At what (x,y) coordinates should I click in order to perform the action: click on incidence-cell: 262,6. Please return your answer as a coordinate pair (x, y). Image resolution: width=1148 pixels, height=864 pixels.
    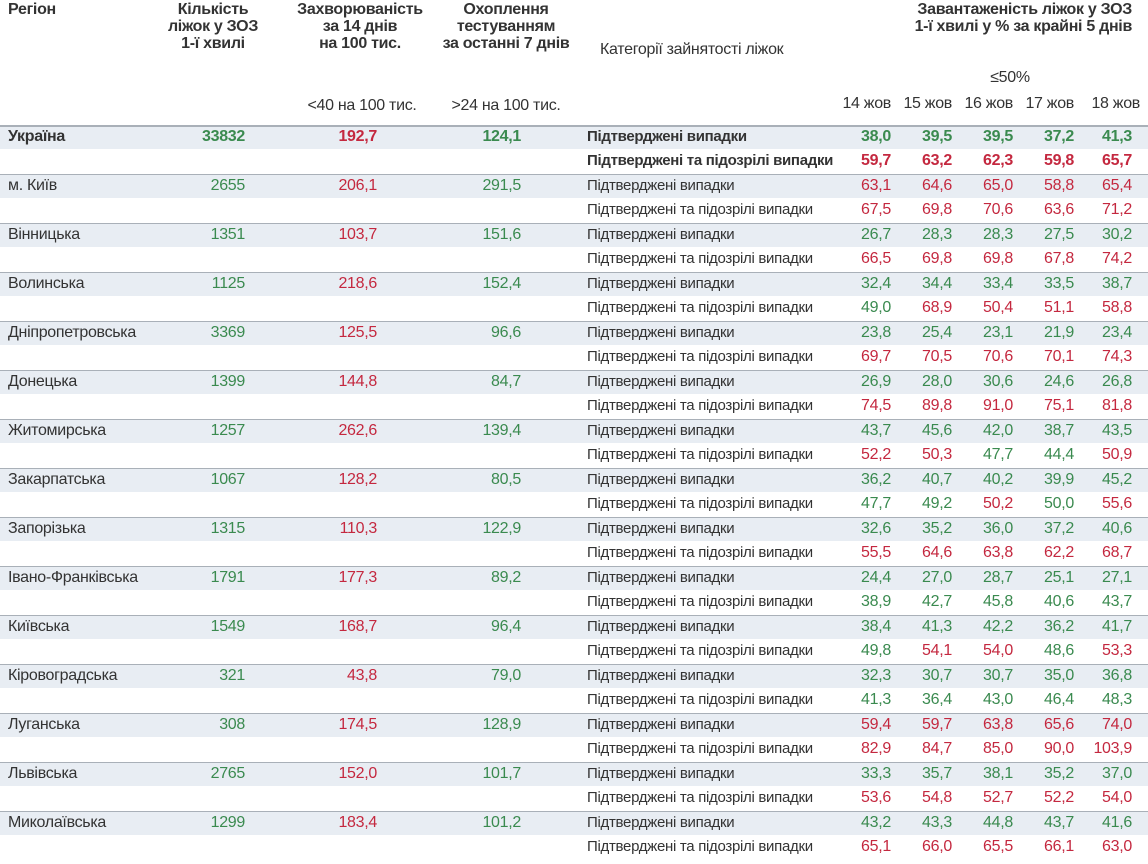
    Looking at the image, I should click on (357, 430).